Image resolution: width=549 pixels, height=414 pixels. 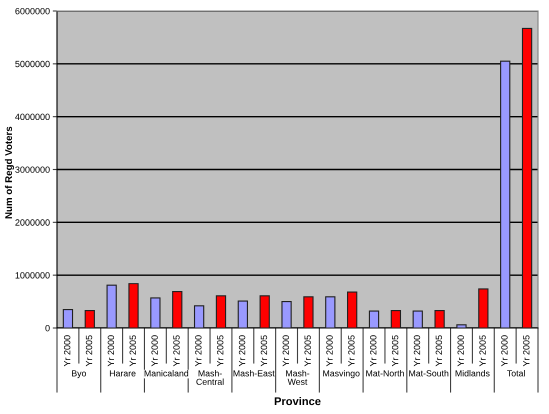 I want to click on x-tick-label: Byo, so click(x=79, y=374).